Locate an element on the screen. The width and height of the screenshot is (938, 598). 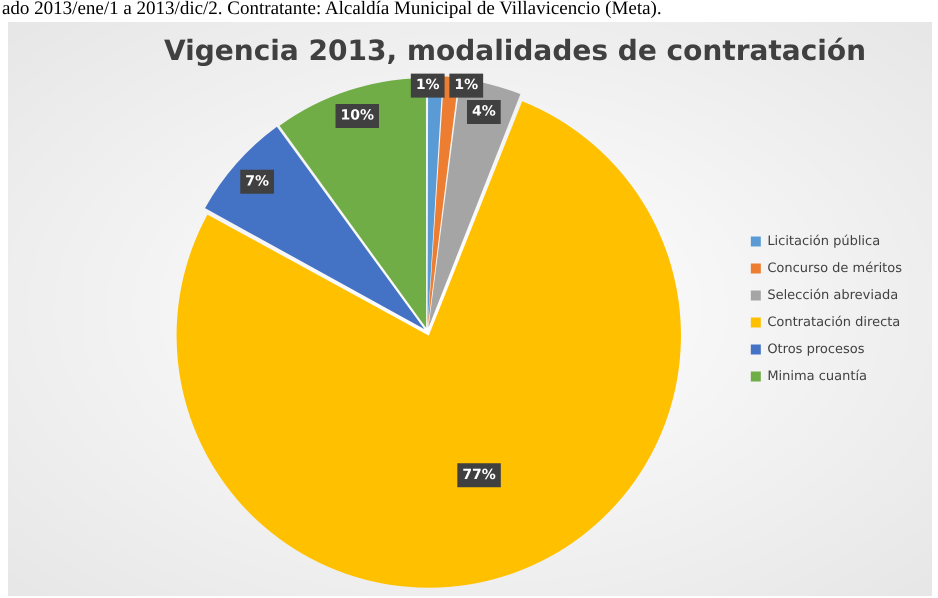
data-label: 77% is located at coordinates (479, 474).